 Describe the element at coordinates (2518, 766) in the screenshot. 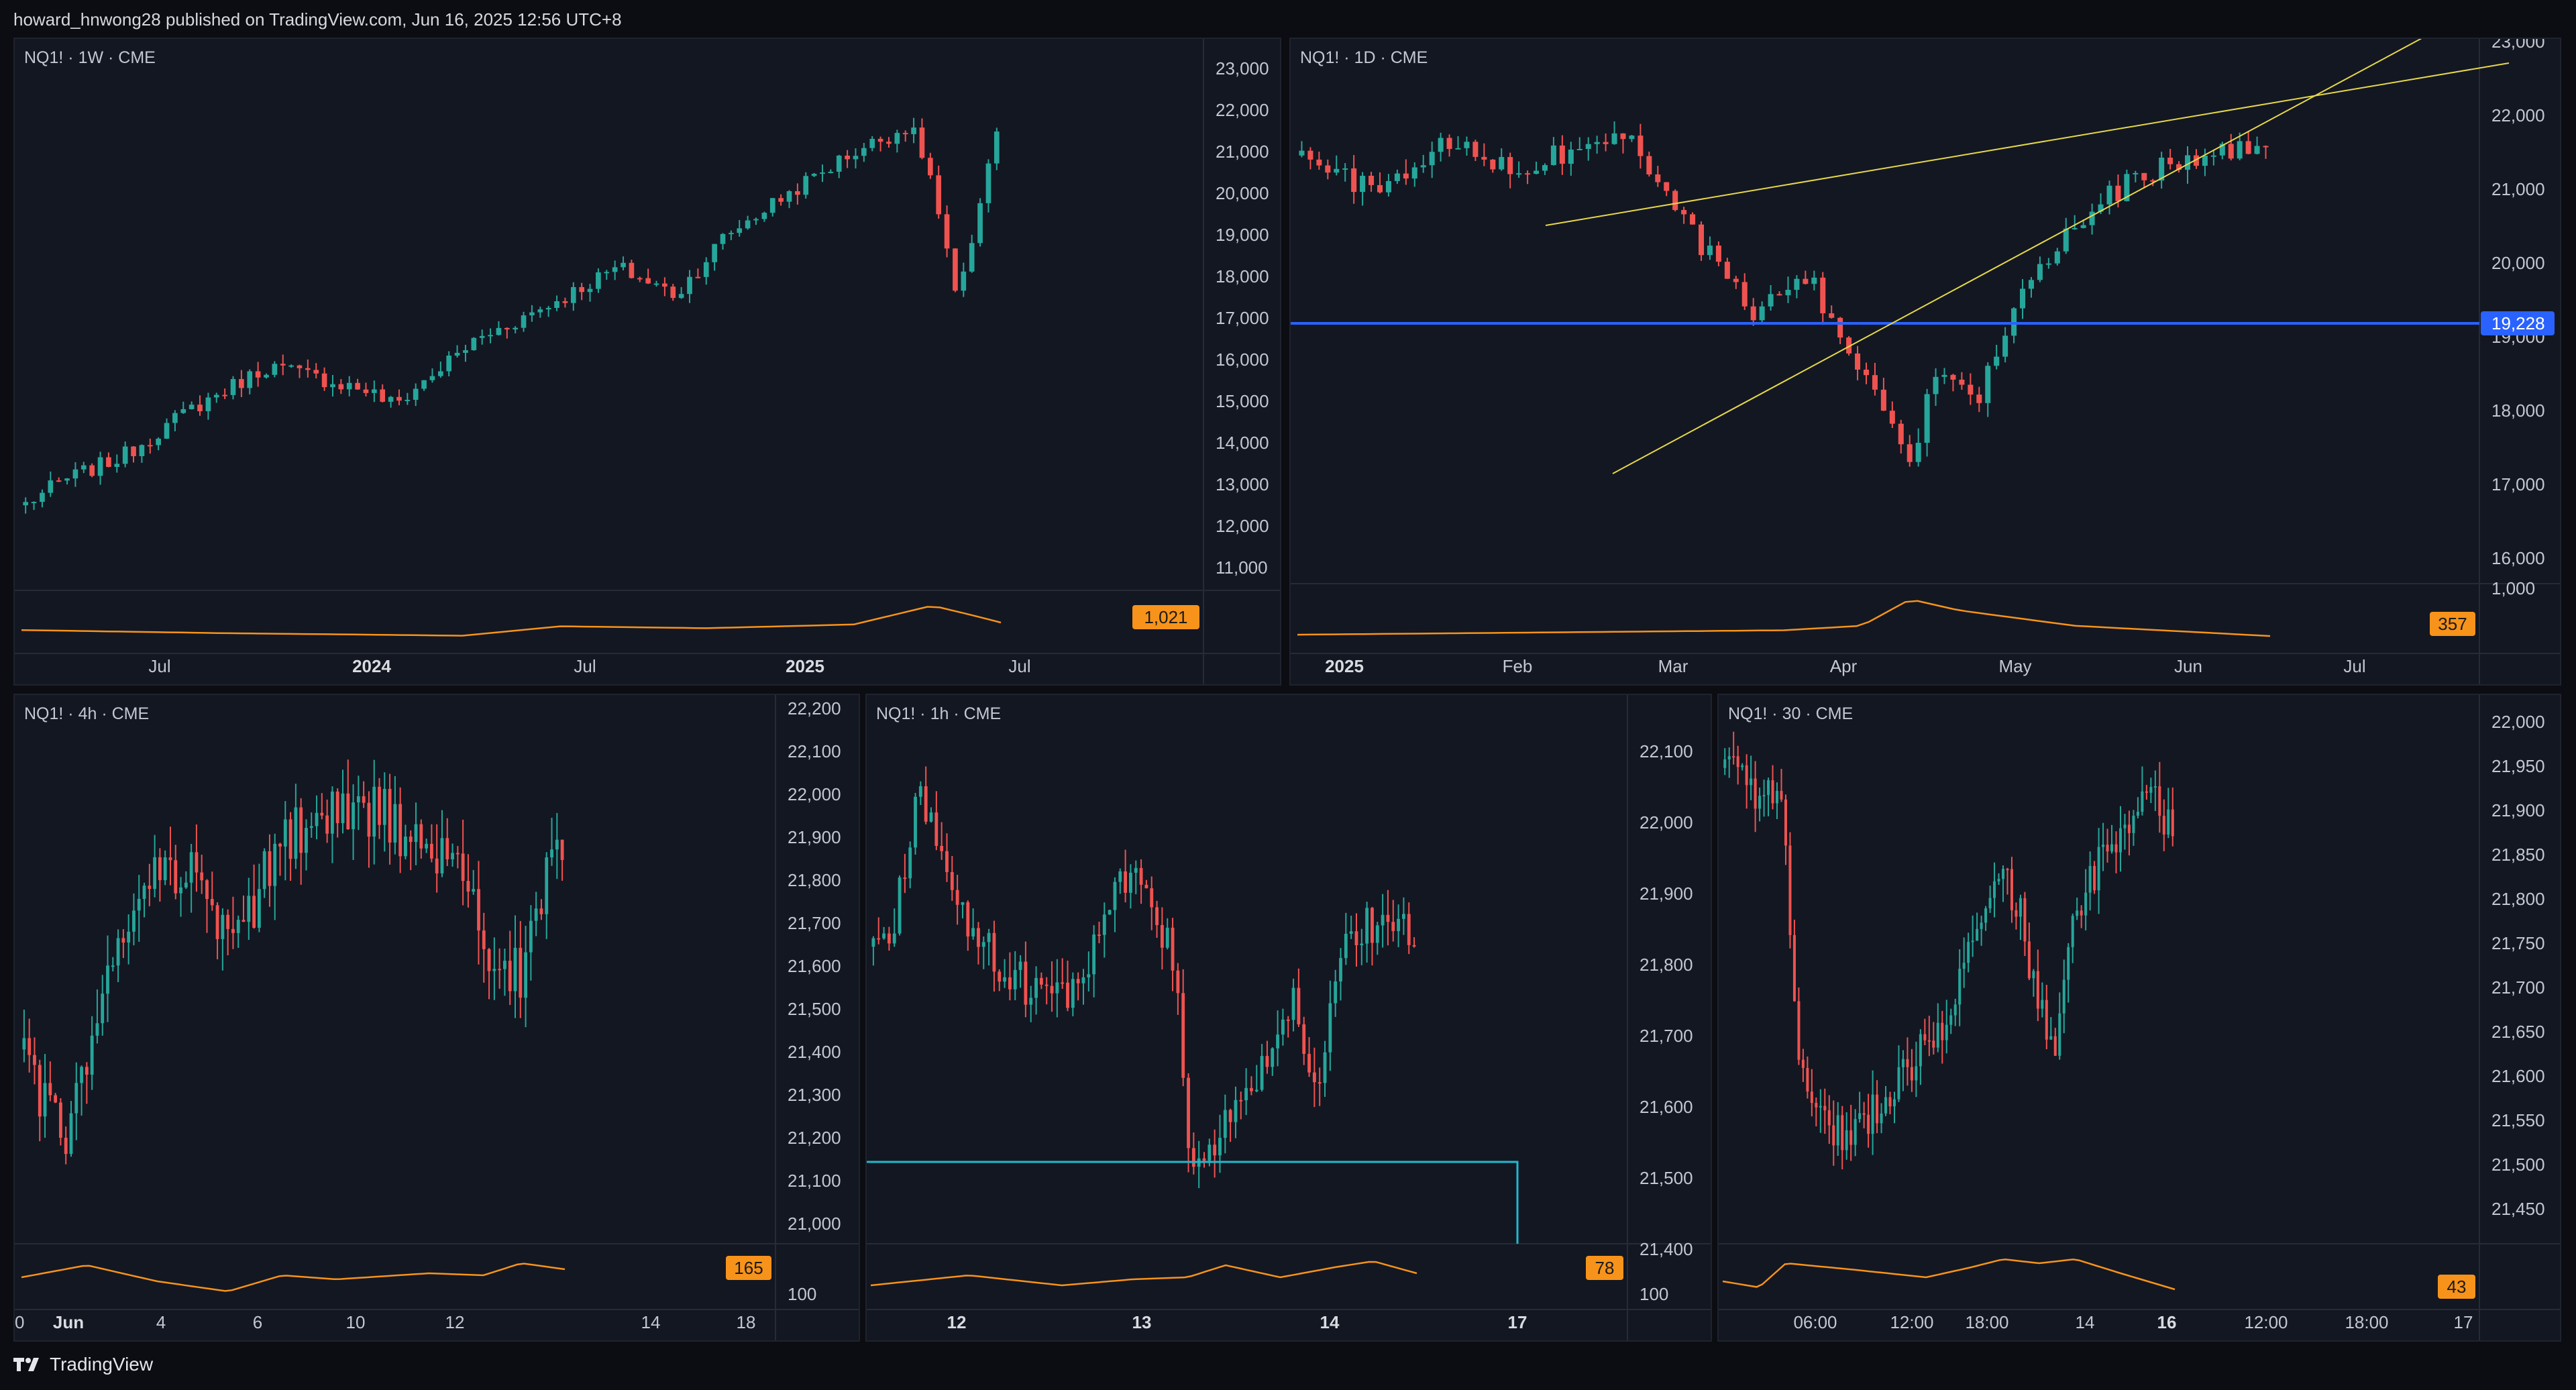

I see `price-tick-label: 21,950` at that location.